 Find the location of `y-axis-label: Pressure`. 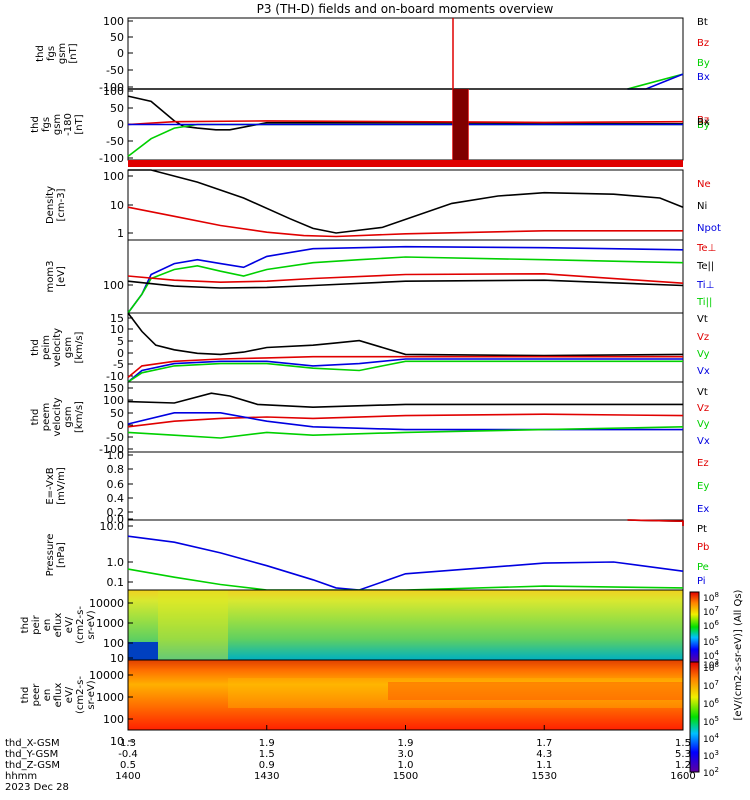

y-axis-label: Pressure is located at coordinates (50, 555).